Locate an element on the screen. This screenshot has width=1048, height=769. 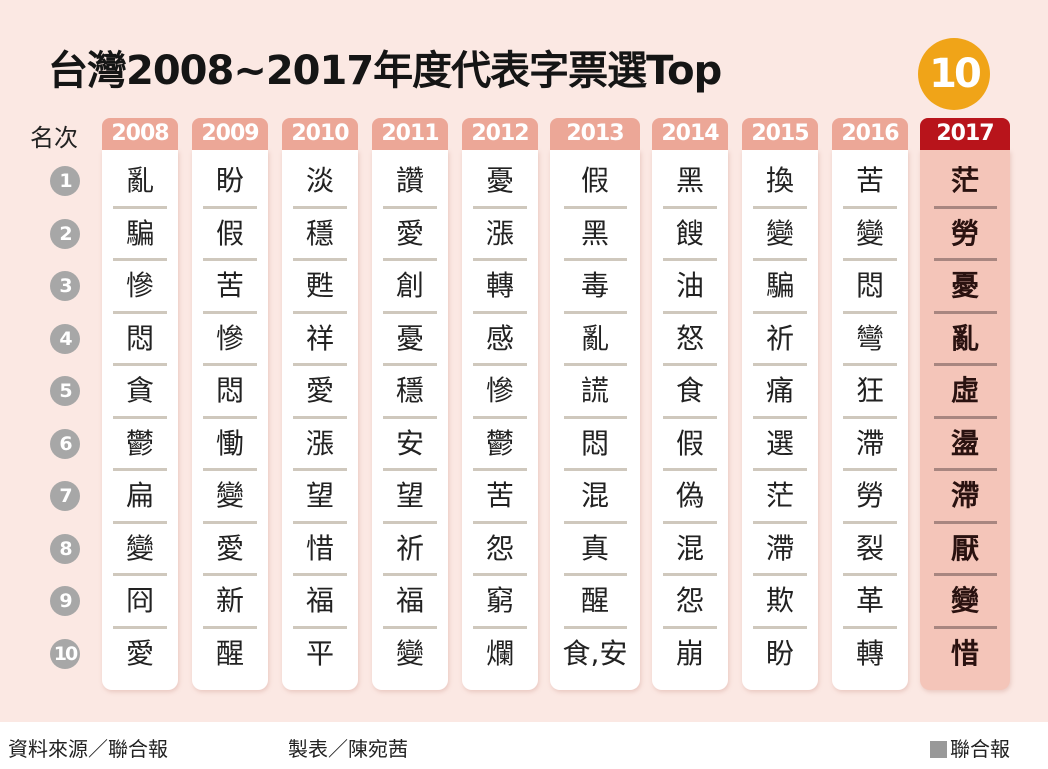
word-cell: 感 is located at coordinates (499, 338).